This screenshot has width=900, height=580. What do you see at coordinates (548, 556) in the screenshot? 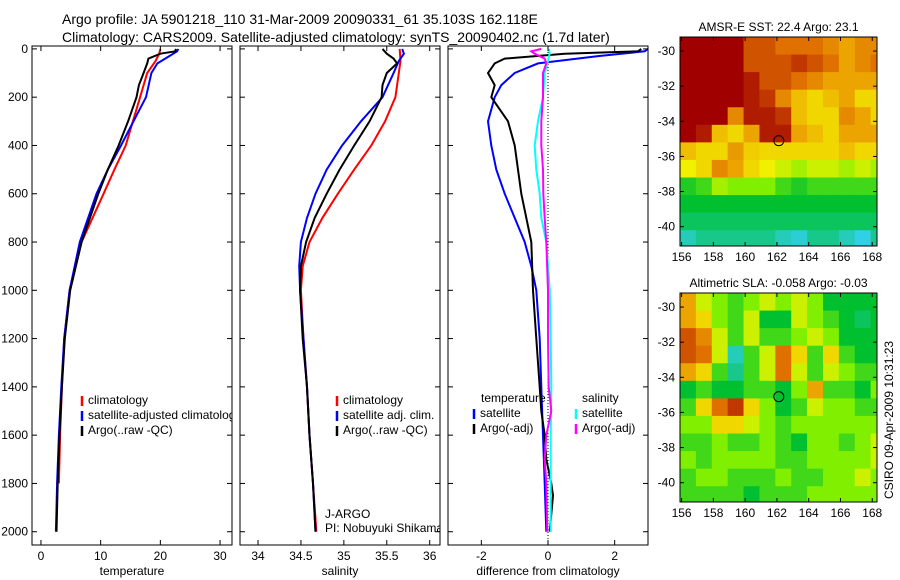
I see `x-tick-label: 0` at bounding box center [548, 556].